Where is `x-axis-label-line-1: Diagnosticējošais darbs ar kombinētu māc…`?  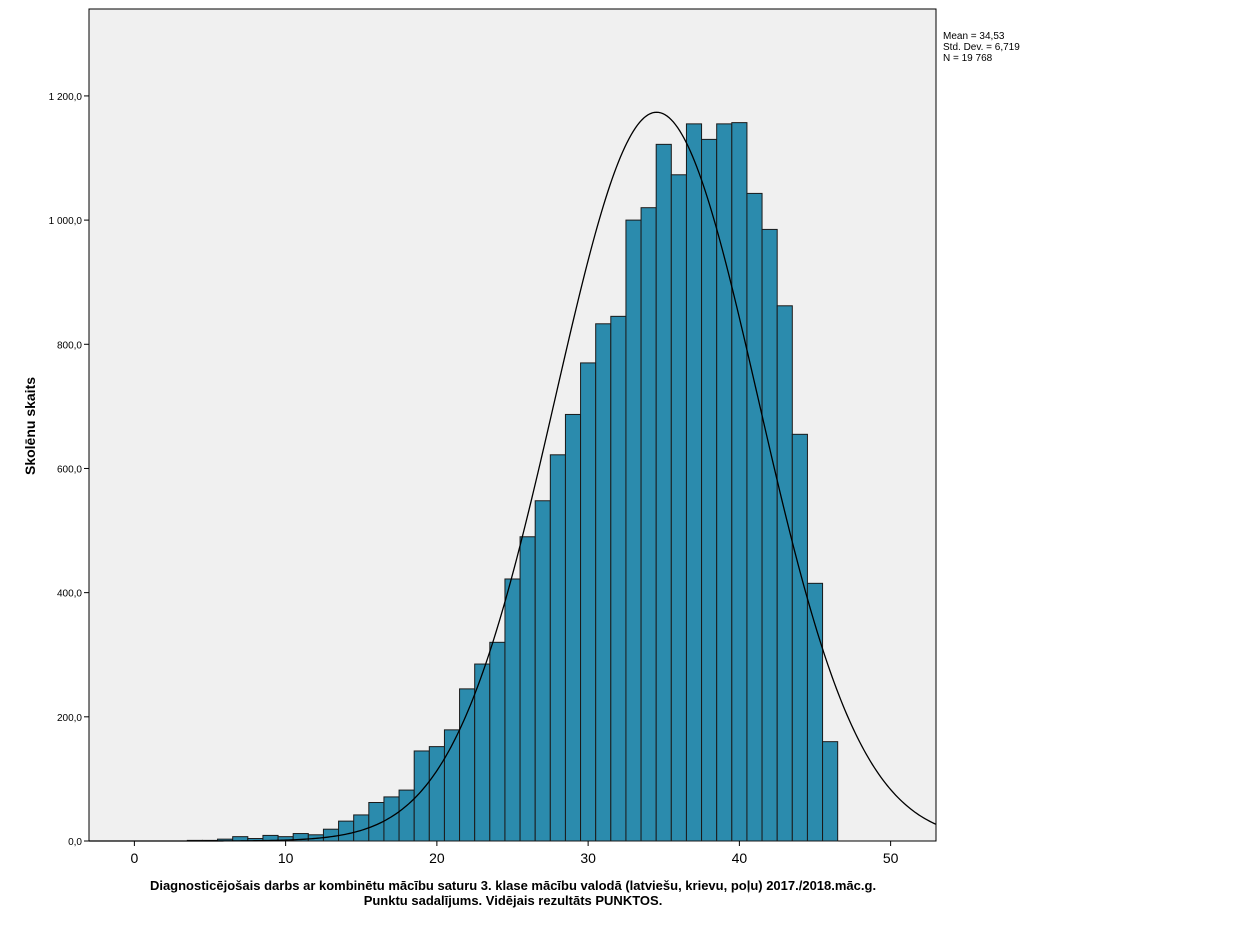 x-axis-label-line-1: Diagnosticējošais darbs ar kombinētu māc… is located at coordinates (513, 885).